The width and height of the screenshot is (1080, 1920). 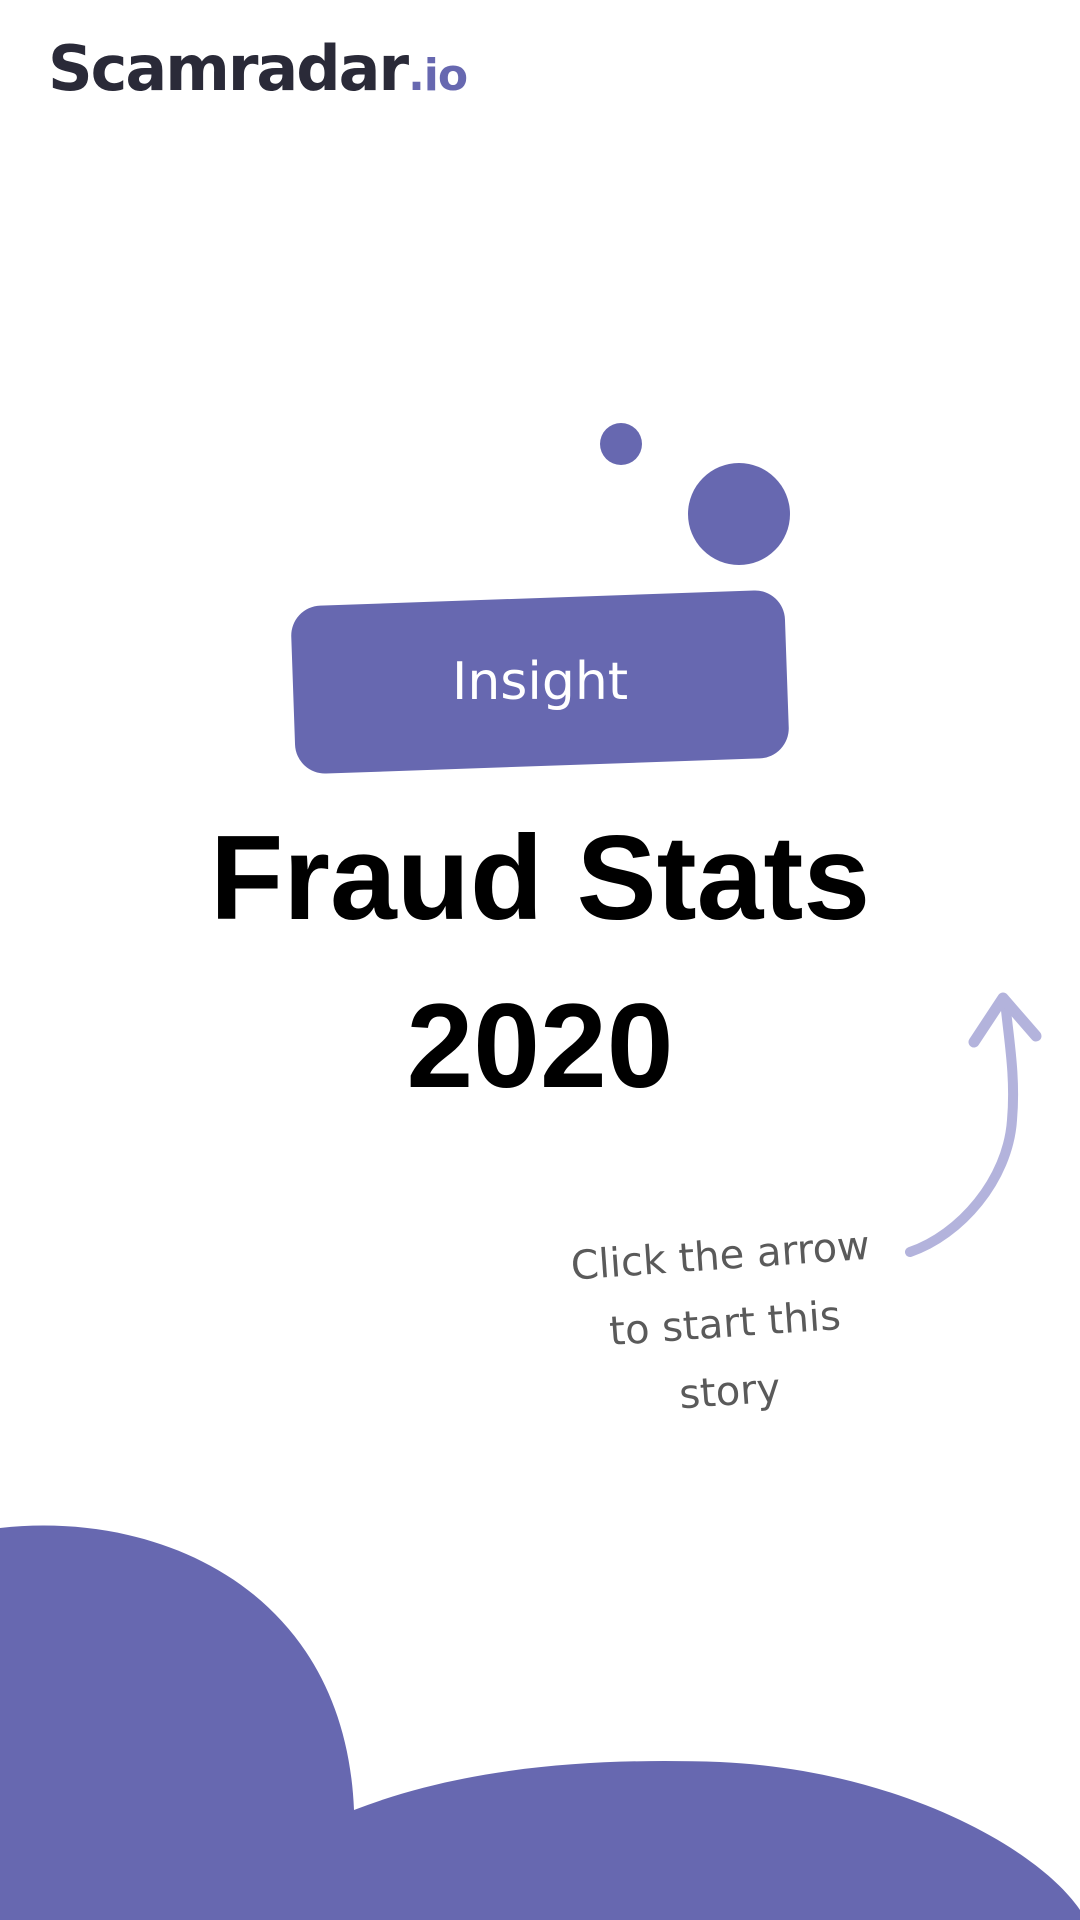 What do you see at coordinates (621, 444) in the screenshot?
I see `decorative-small-circle` at bounding box center [621, 444].